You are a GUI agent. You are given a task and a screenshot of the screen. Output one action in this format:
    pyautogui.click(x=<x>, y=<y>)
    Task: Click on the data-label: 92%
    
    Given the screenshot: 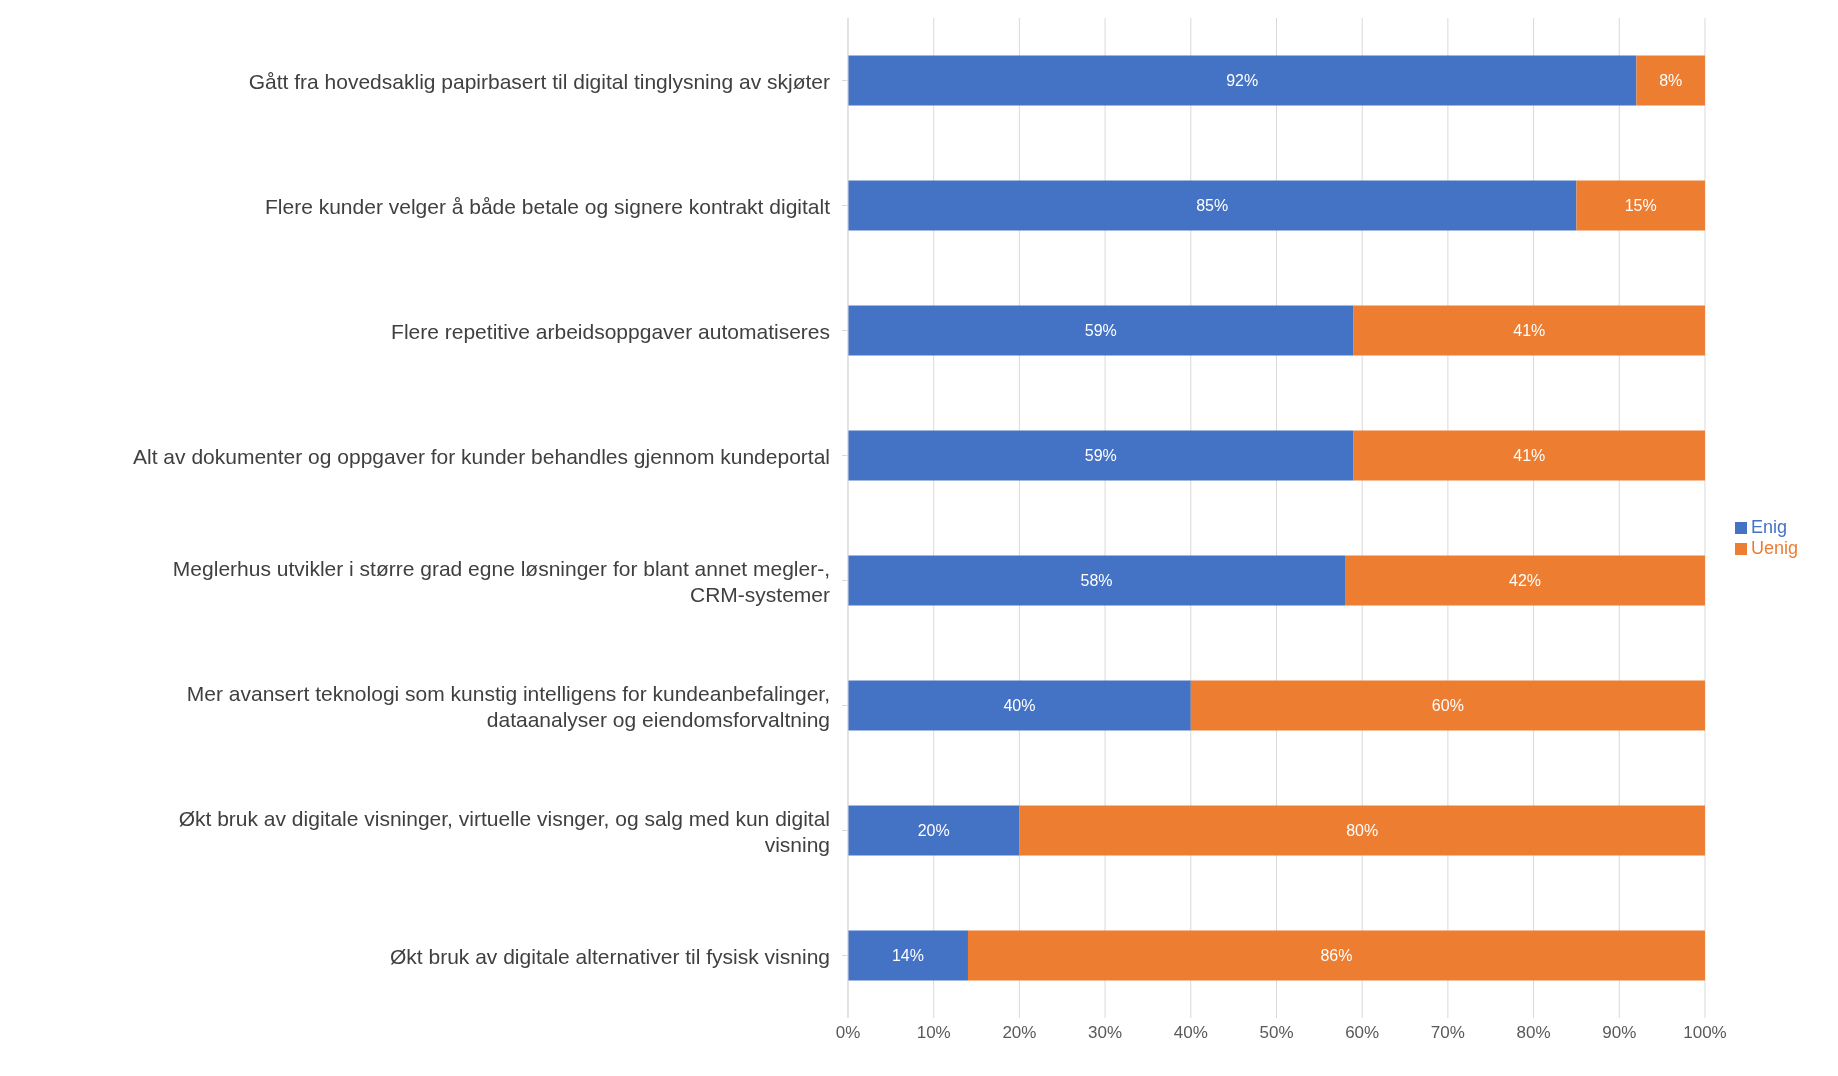 What is the action you would take?
    pyautogui.click(x=1242, y=80)
    